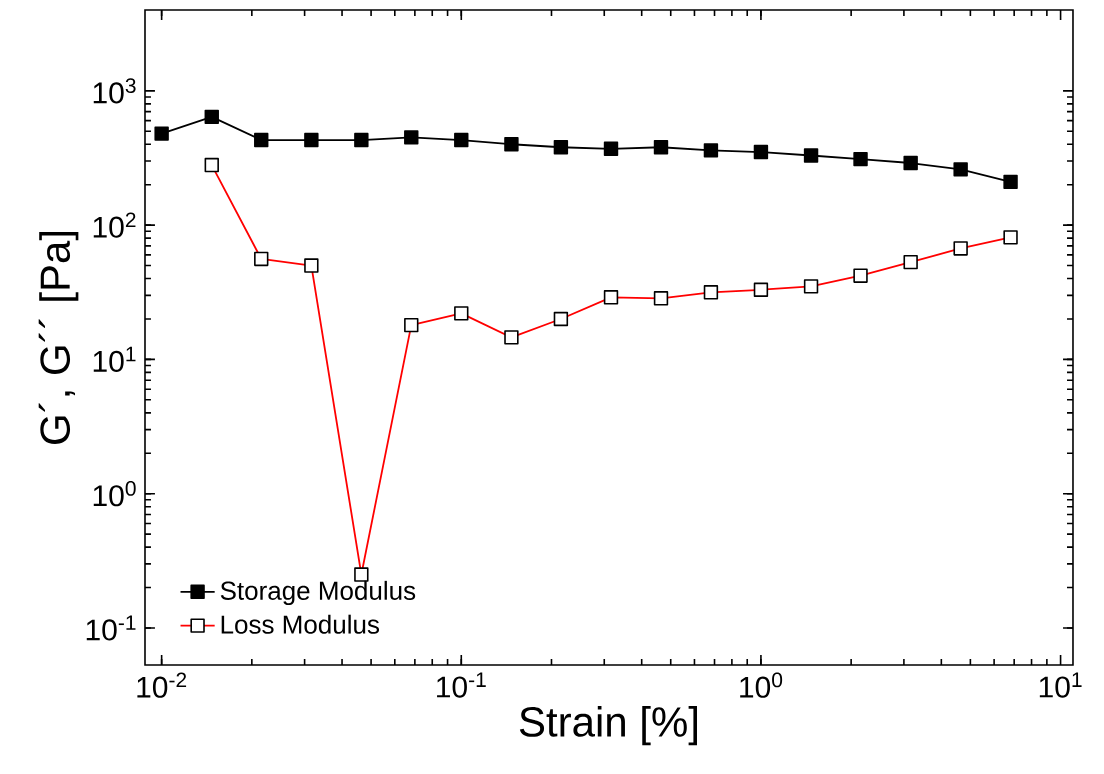 This screenshot has height=774, width=1104. I want to click on y-tick-label: 10$^{-1}$, so click(111, 628).